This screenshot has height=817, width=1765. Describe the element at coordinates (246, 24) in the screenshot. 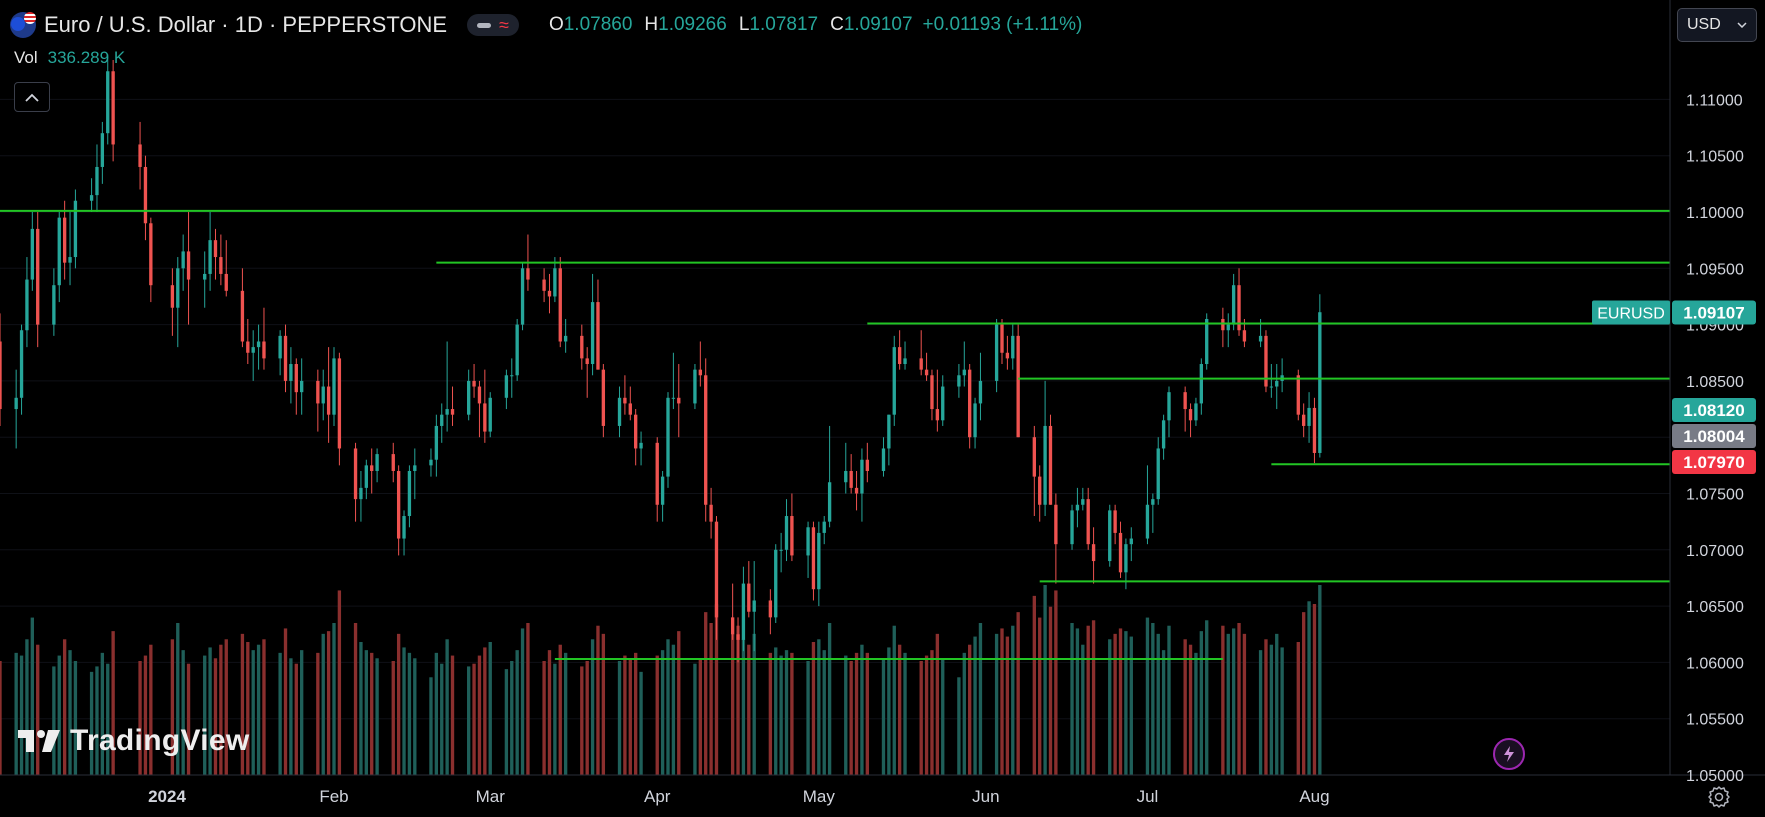

I see `symbol-title: Euro / U.S. Dollar · 1D · PEPPERSTONE` at that location.